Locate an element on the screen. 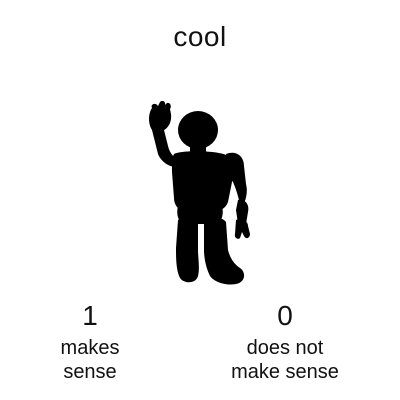  option-label-line1: makes is located at coordinates (90, 348).